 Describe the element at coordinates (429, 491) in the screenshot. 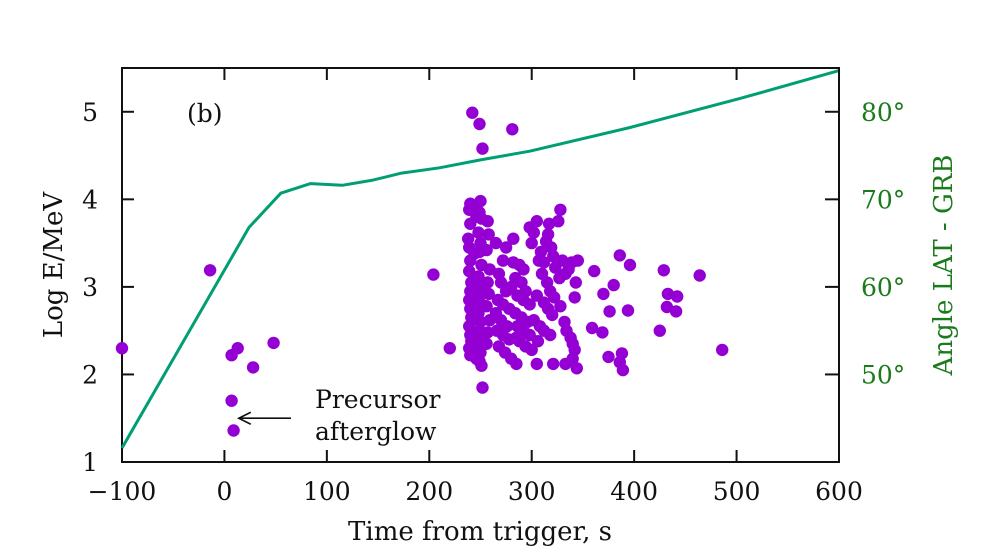

I see `x-tick-label: 200` at that location.